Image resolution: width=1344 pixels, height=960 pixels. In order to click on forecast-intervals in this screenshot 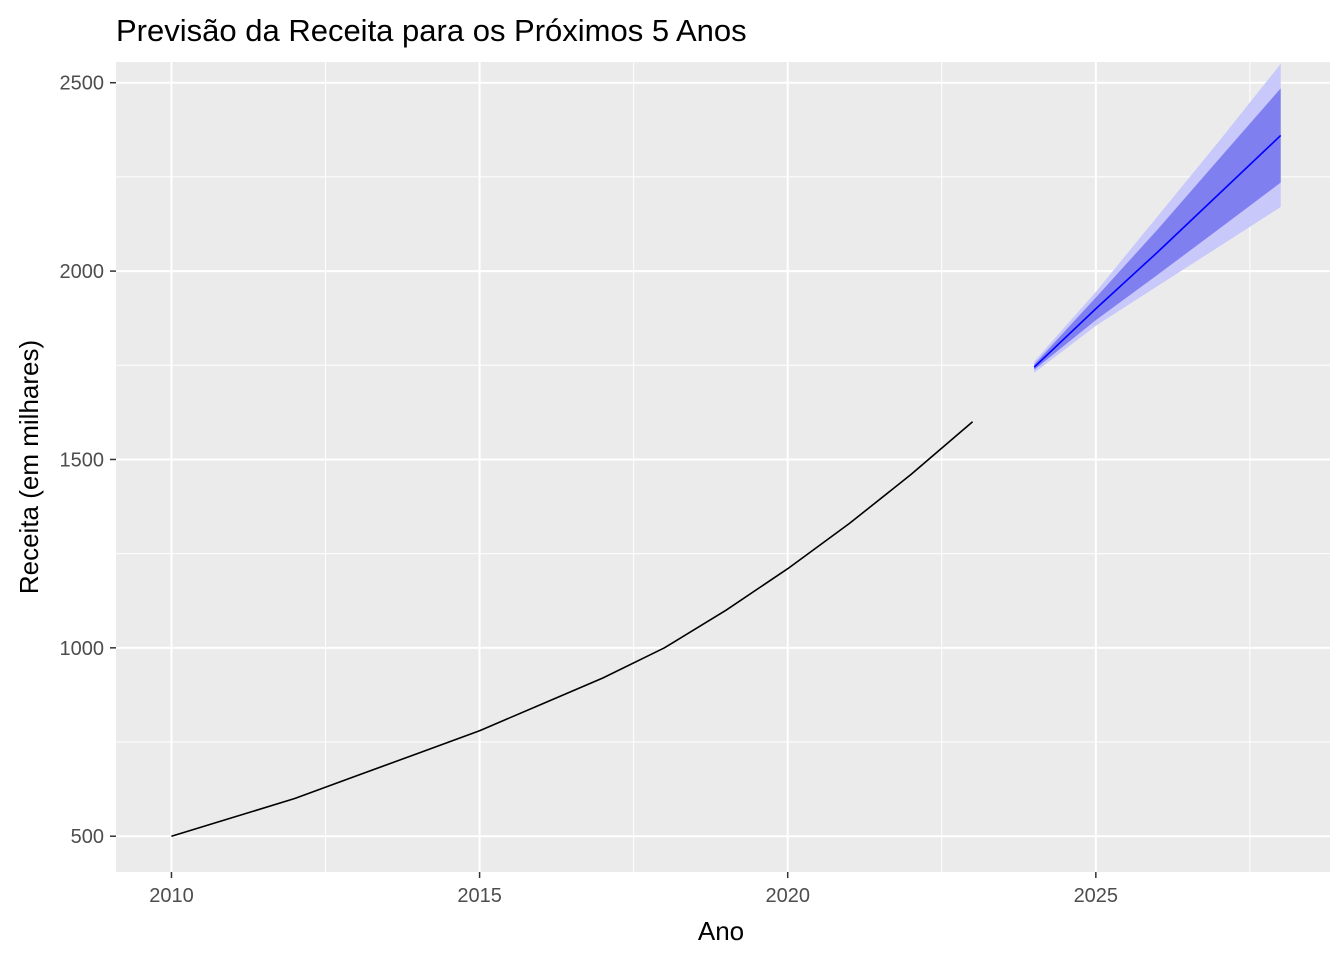, I will do `click(1157, 218)`.